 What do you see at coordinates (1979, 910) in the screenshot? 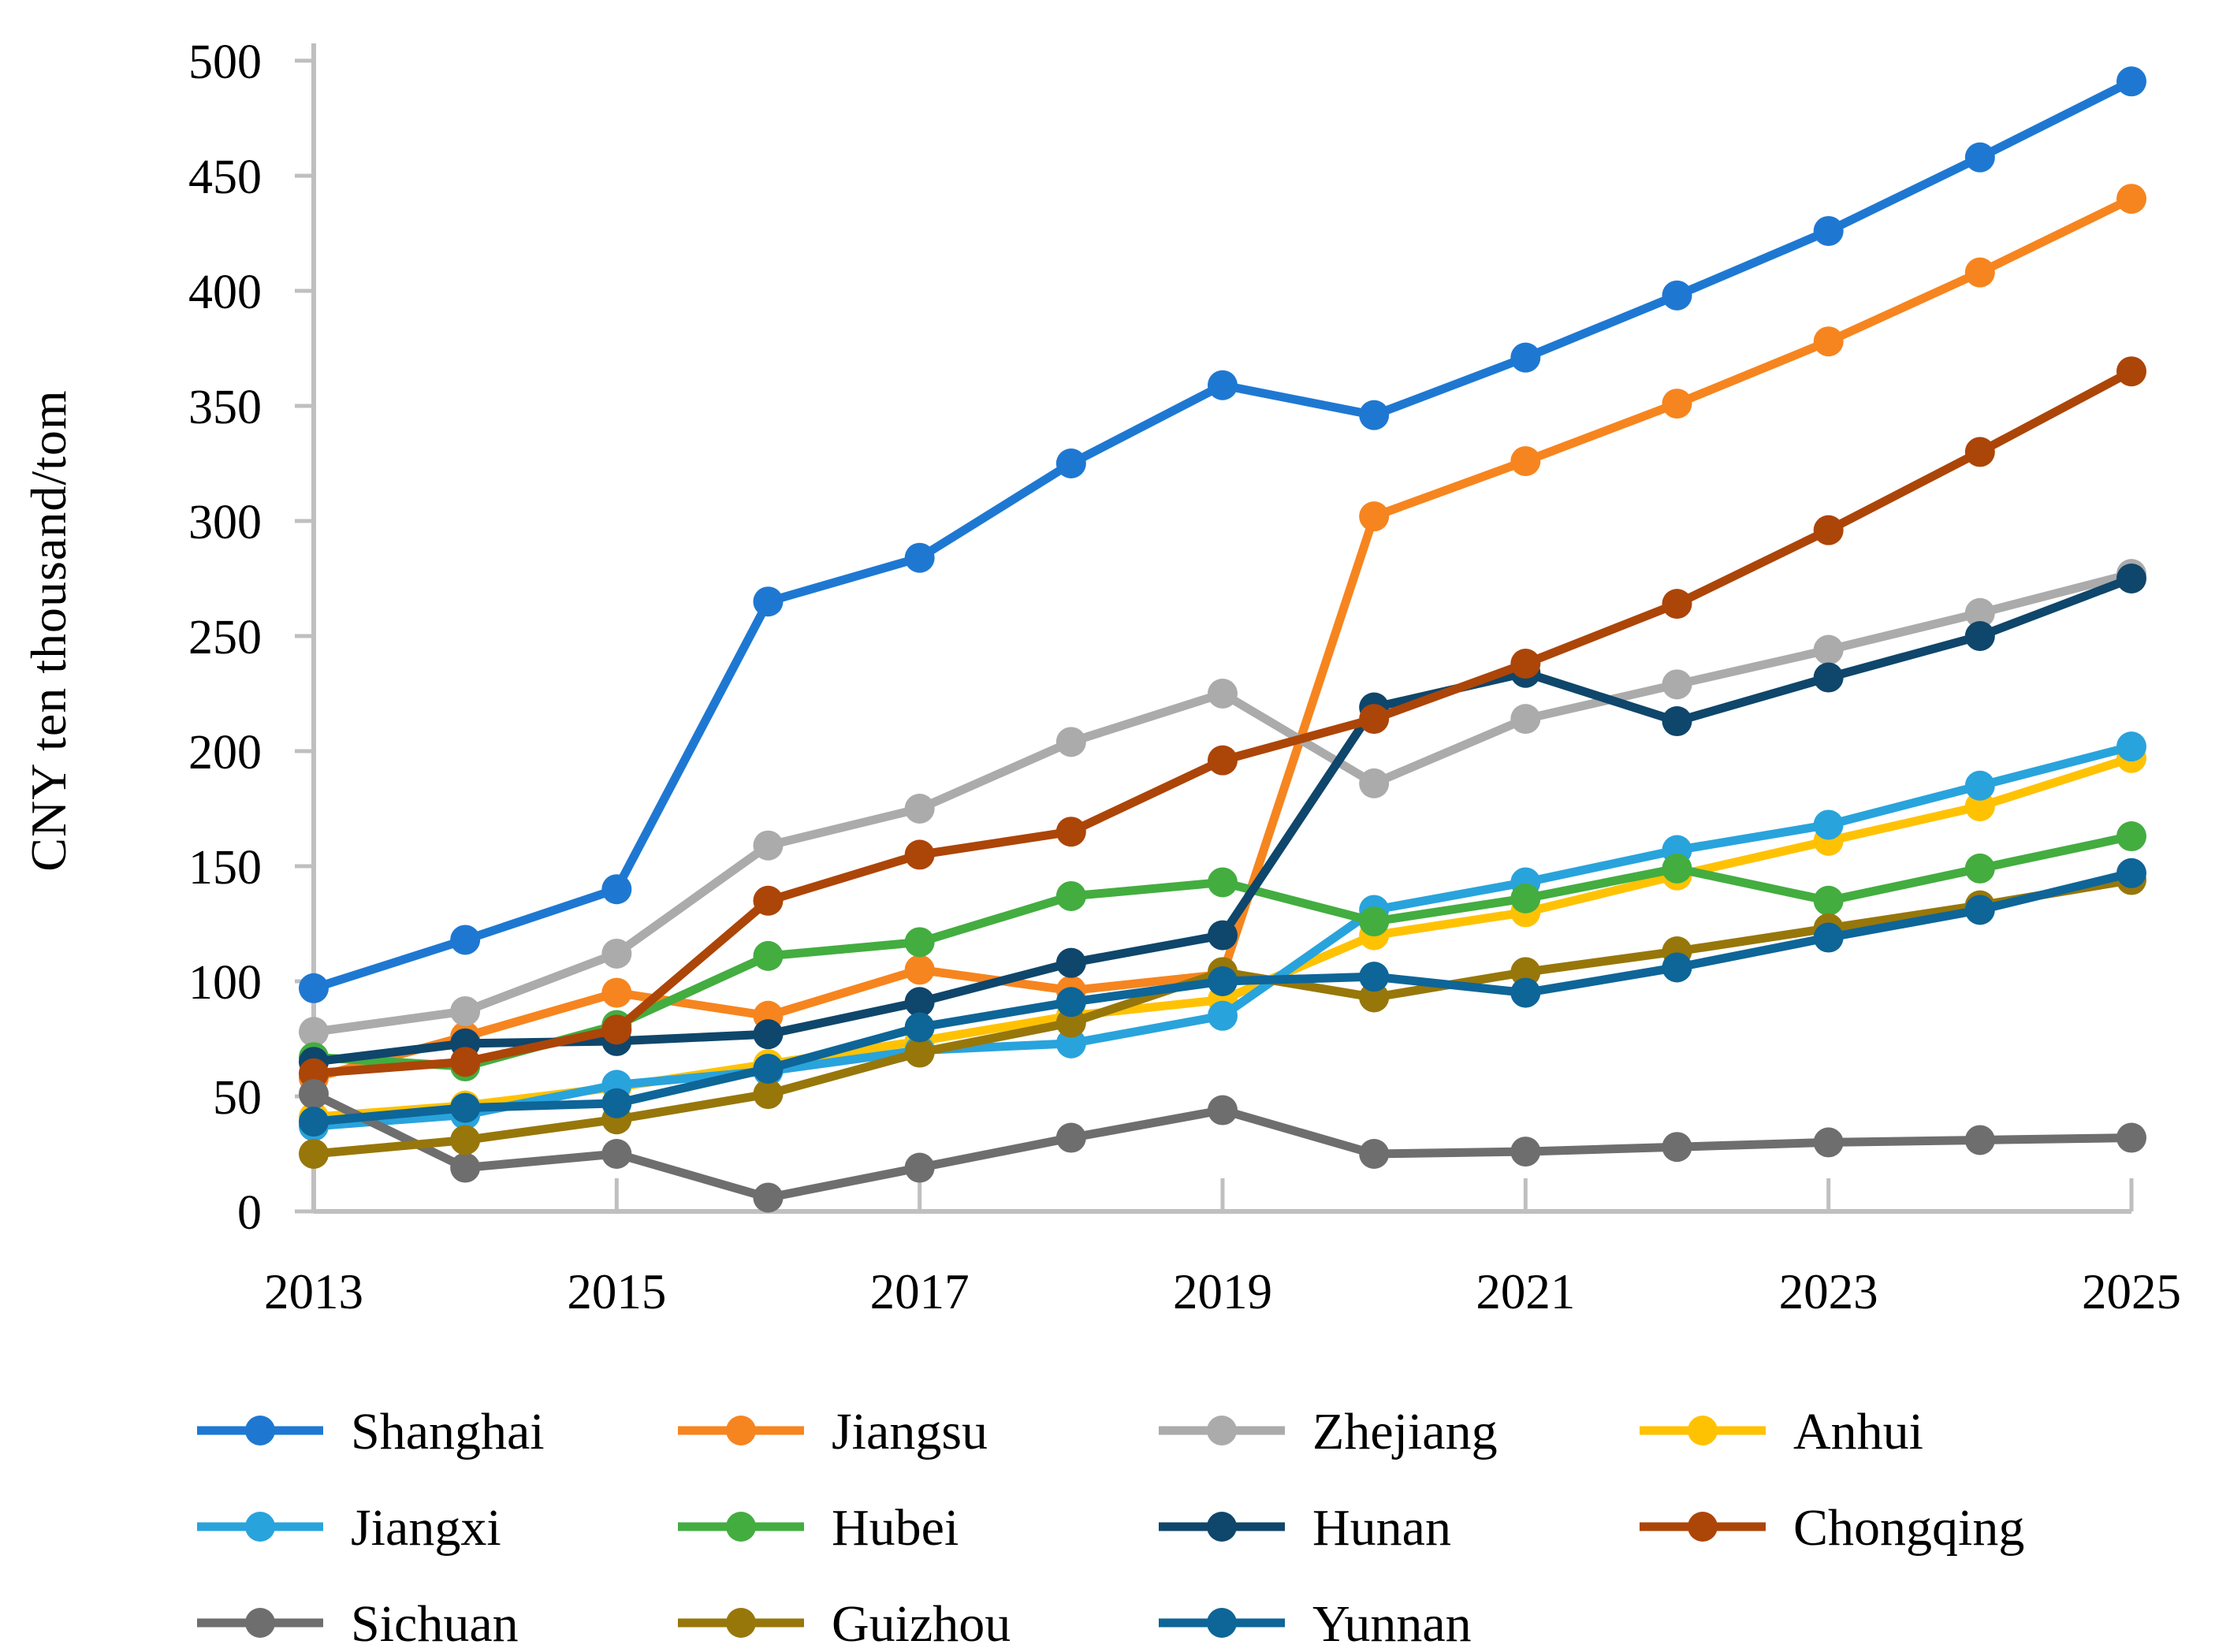
I see `data-point-yunnan-2024` at bounding box center [1979, 910].